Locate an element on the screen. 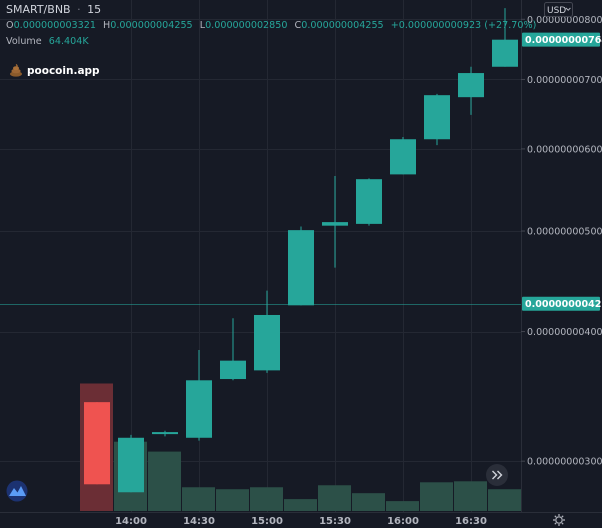  price-axis-label: 0.000000003000 is located at coordinates (564, 462).